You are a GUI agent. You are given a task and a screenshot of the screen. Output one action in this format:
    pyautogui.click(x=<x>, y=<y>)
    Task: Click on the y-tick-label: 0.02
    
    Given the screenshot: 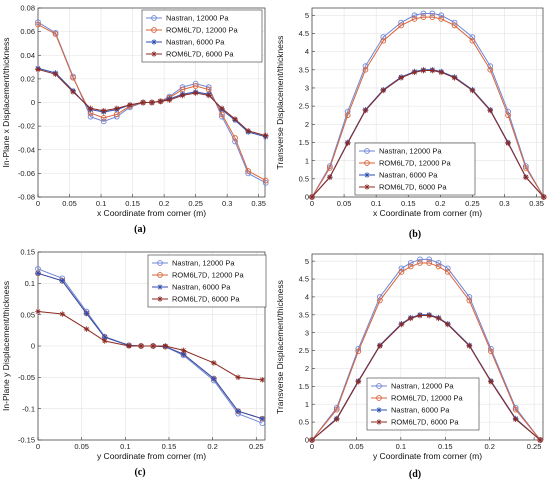 What is the action you would take?
    pyautogui.click(x=27, y=78)
    